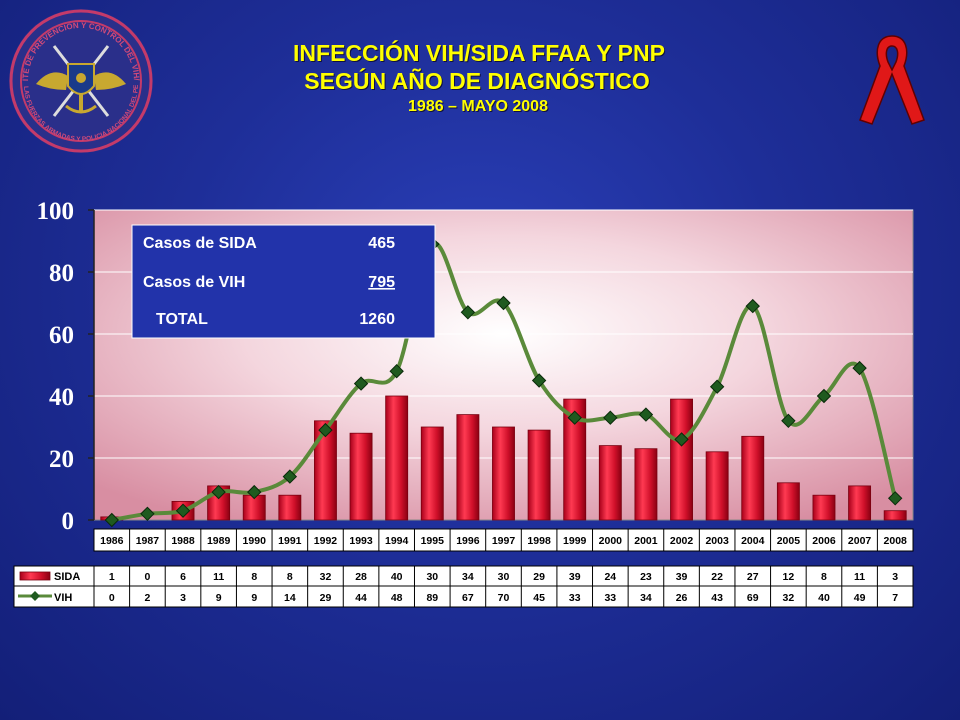 The image size is (960, 720). What do you see at coordinates (860, 598) in the screenshot?
I see `vih-value-cell: 49` at bounding box center [860, 598].